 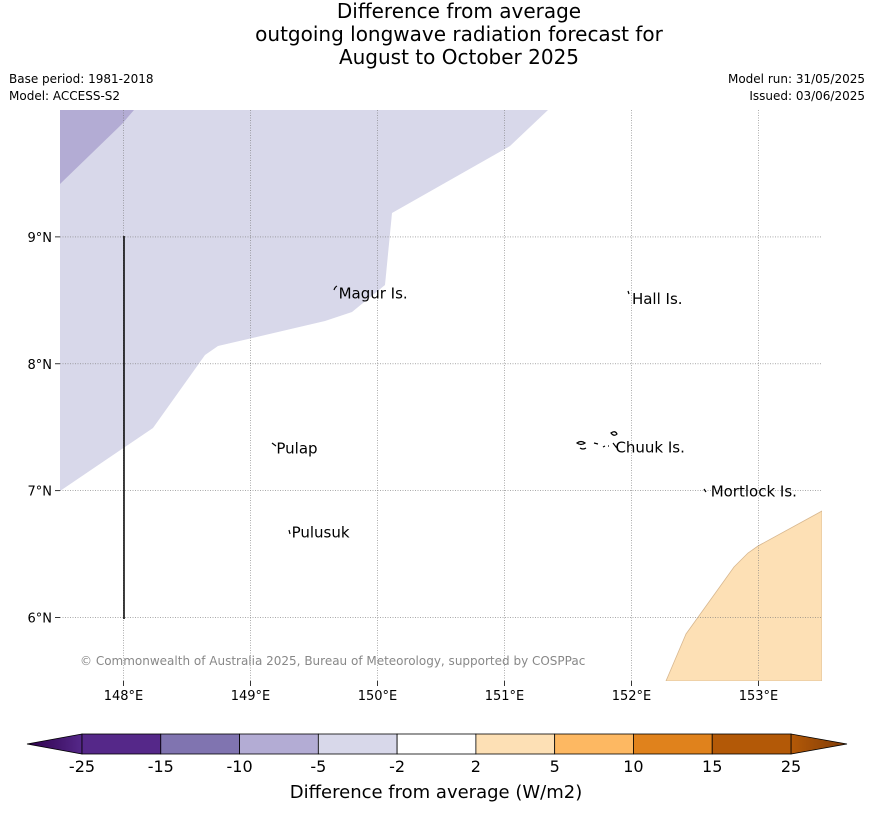 I want to click on colorbar-tick-9: 25, so click(x=791, y=766).